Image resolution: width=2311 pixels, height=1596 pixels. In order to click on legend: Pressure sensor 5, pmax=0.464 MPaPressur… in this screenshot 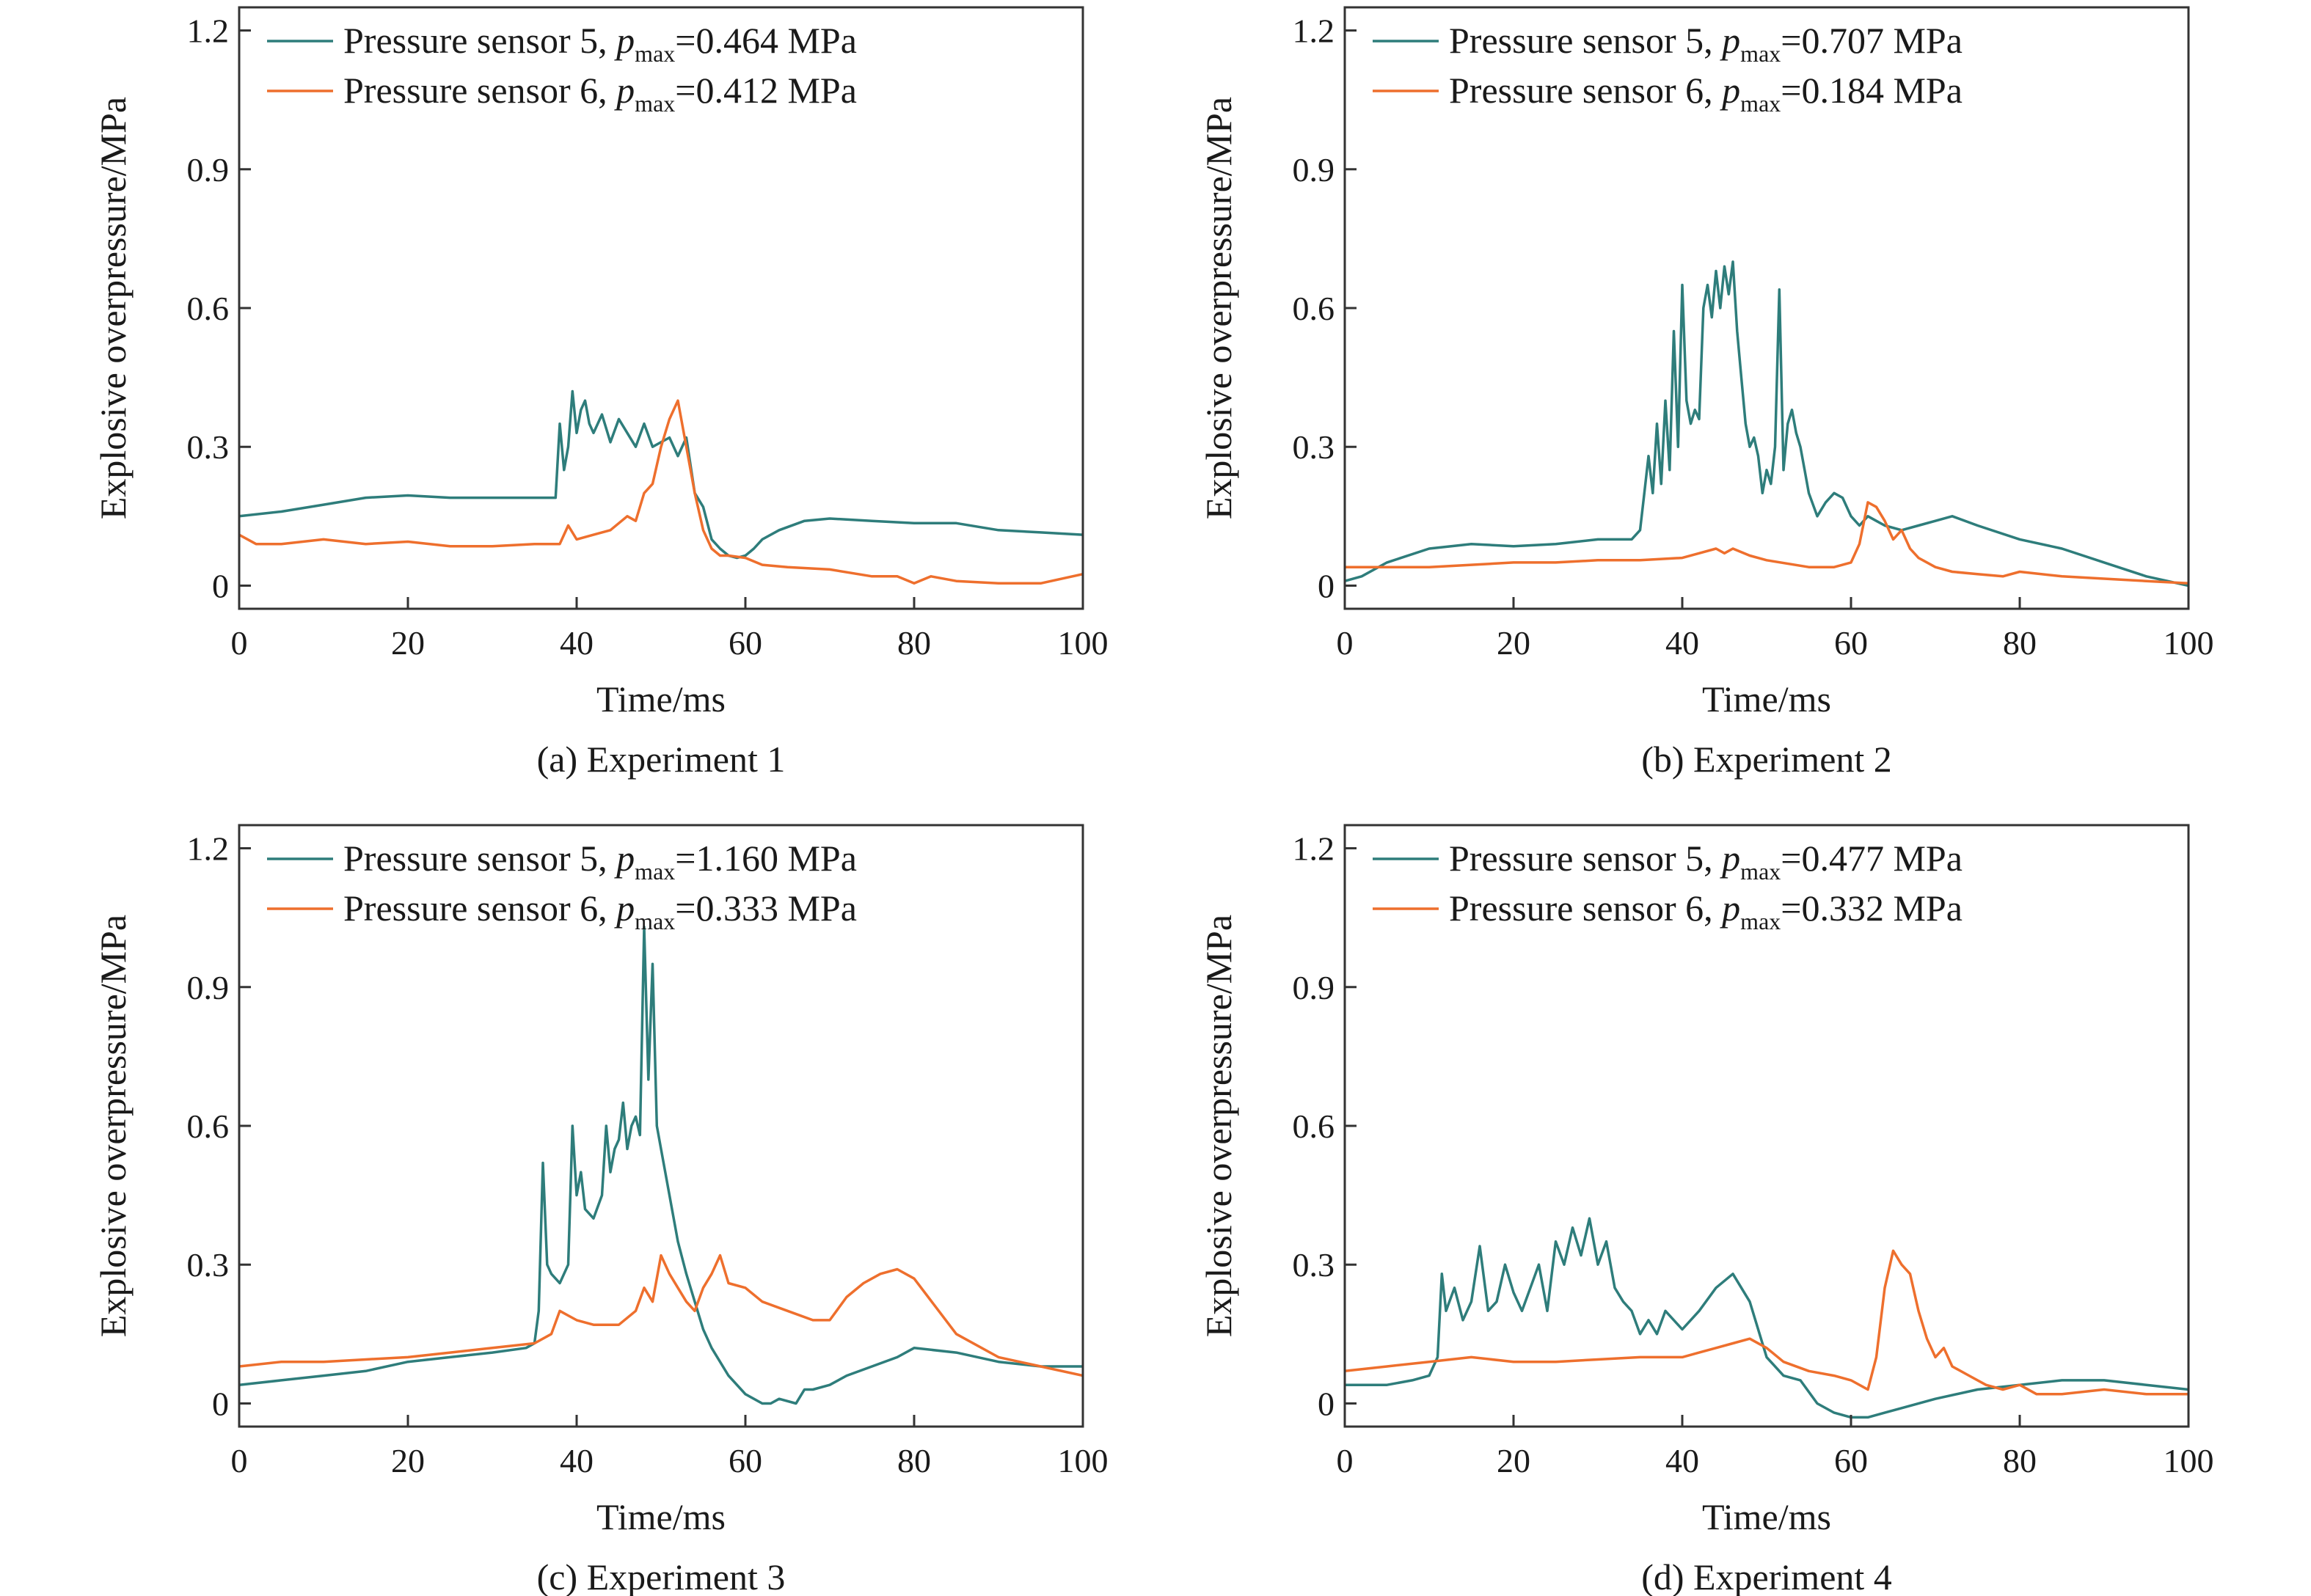, I will do `click(562, 68)`.